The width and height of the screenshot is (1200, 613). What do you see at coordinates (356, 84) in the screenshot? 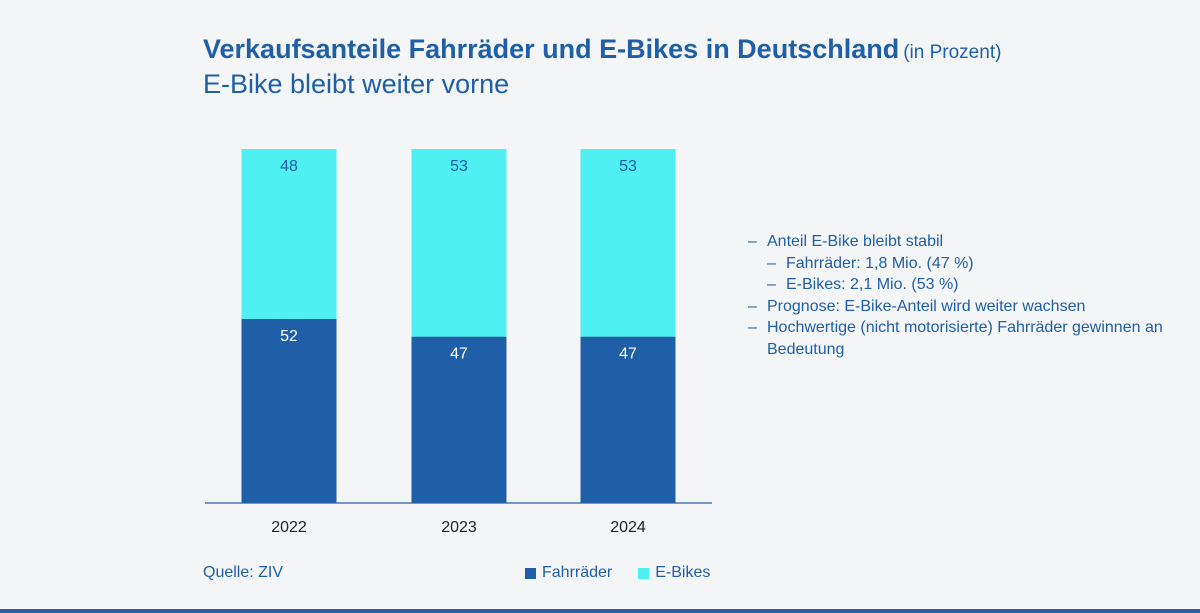
I see `chart-subtitle: E-Bike bleibt weiter vorne` at bounding box center [356, 84].